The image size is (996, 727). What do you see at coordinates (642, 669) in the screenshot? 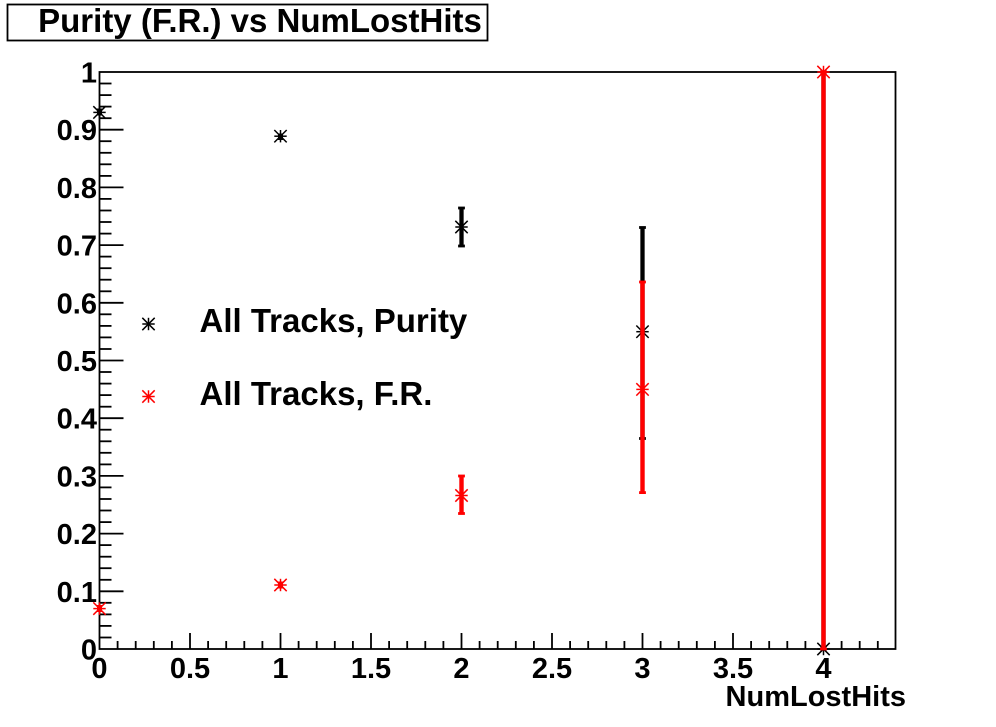
I see `svg-text: 3` at bounding box center [642, 669].